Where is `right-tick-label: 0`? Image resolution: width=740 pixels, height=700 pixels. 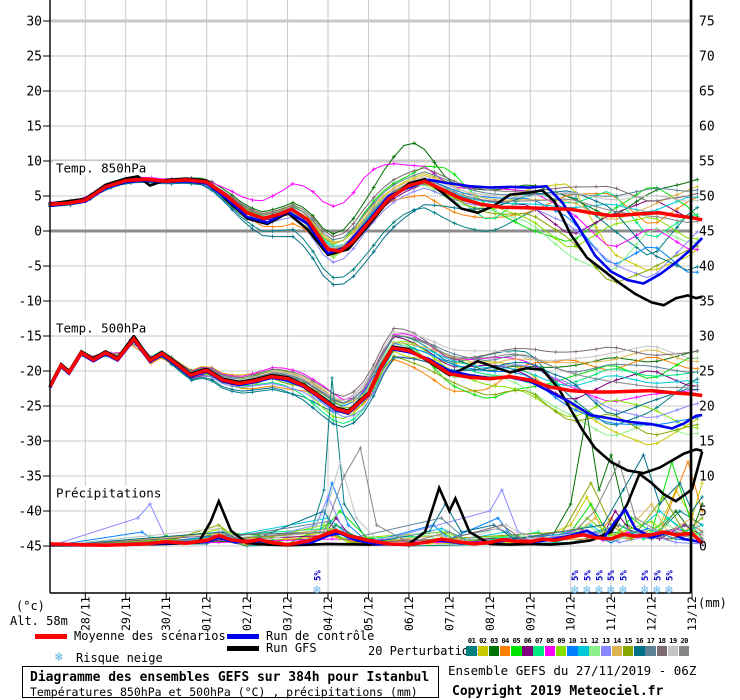 right-tick-label: 0 is located at coordinates (703, 547).